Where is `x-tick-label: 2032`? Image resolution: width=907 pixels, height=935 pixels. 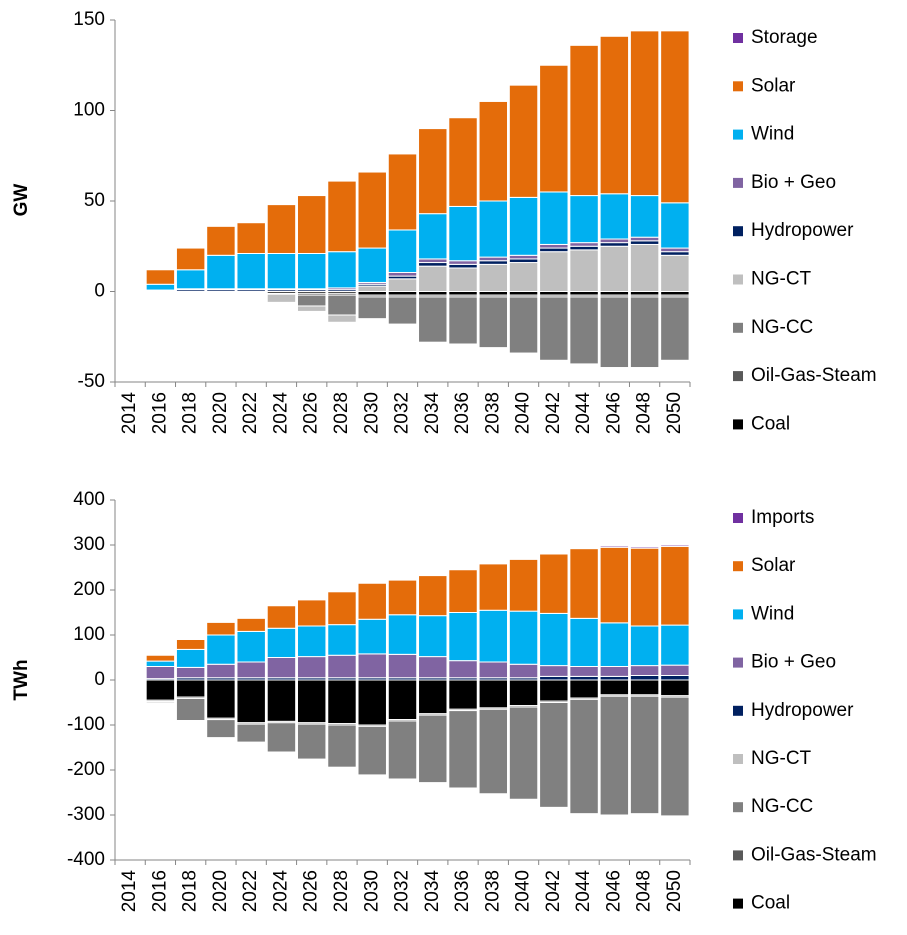 x-tick-label: 2032 is located at coordinates (402, 891).